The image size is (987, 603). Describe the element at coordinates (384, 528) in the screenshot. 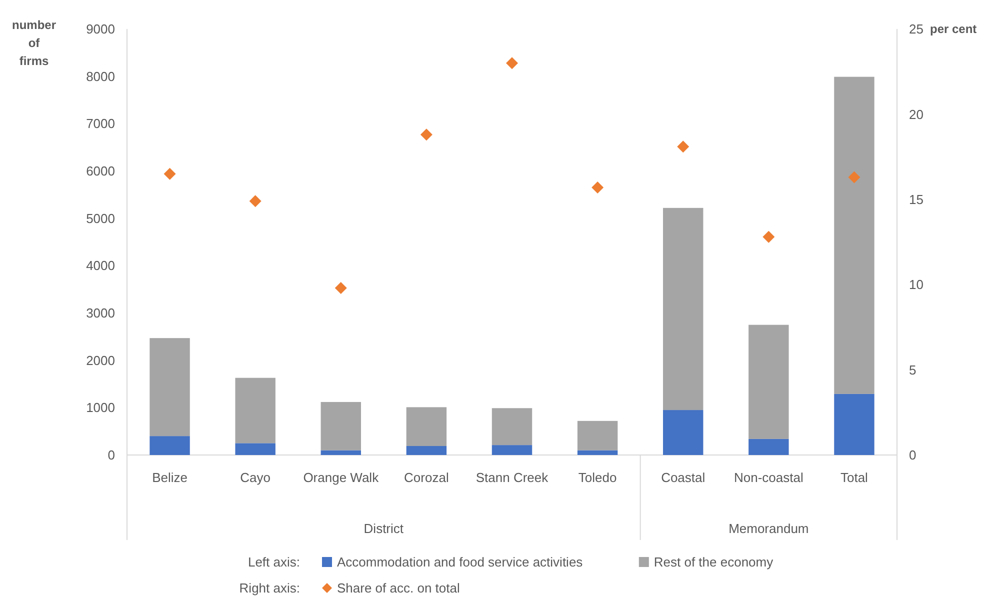

I see `text: District` at that location.